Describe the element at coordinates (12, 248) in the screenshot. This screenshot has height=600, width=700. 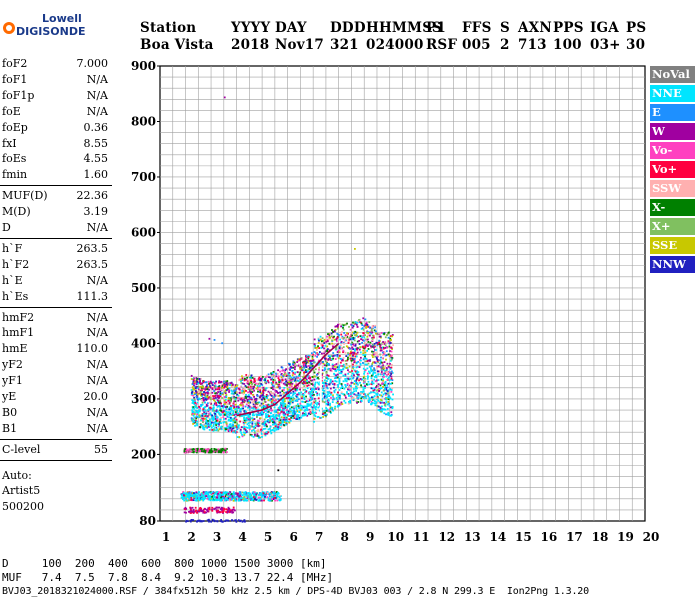
I see `param-label: h`F` at that location.